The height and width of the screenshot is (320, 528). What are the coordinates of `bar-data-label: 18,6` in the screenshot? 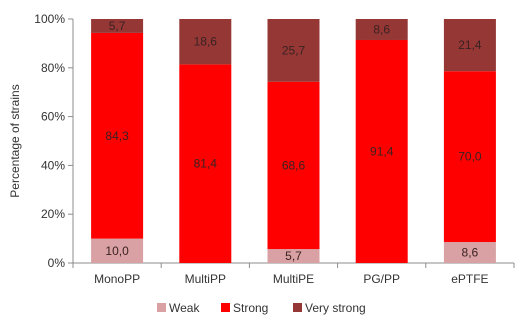 It's located at (206, 42).